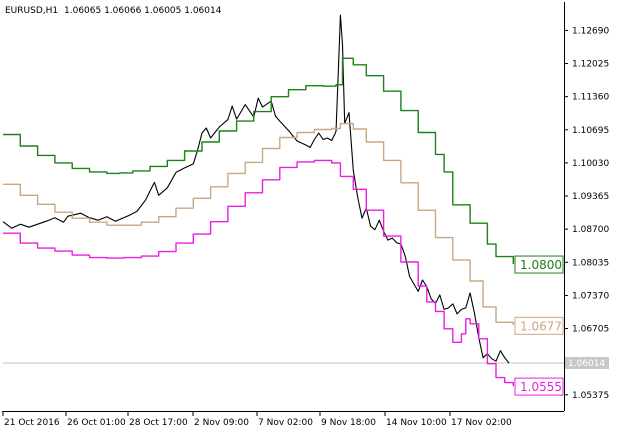  Describe the element at coordinates (590, 98) in the screenshot. I see `y-tick-label: 1.11360` at that location.